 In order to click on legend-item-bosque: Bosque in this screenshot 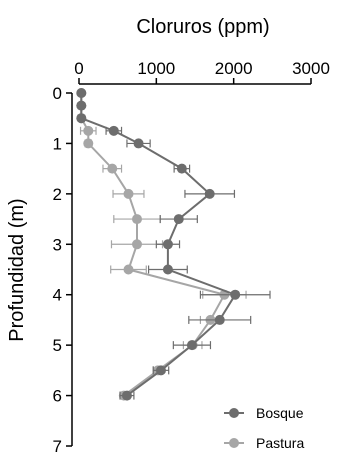, I will do `click(264, 413)`.